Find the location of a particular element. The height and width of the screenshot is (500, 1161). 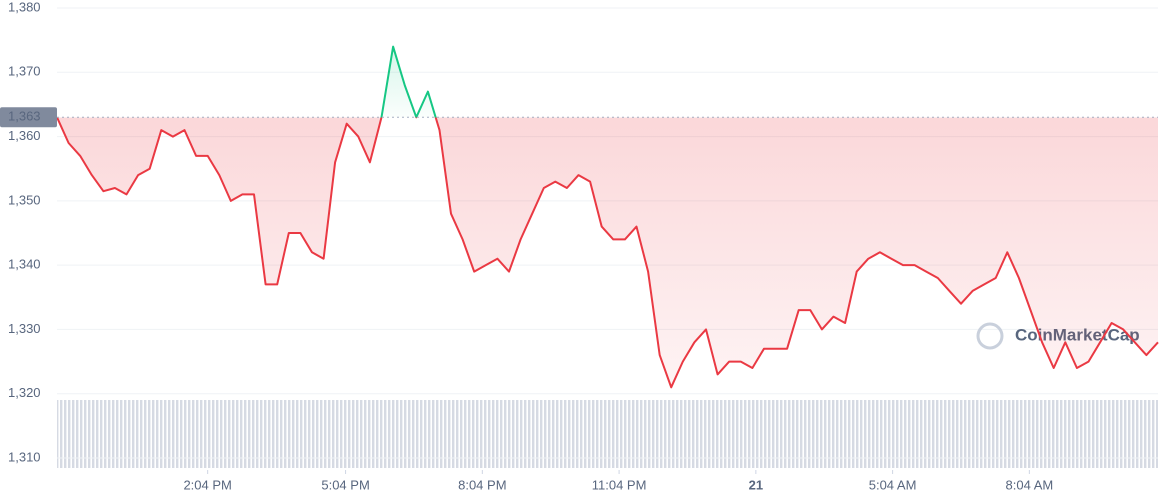

x-tick-label: 8:04 PM is located at coordinates (482, 484).